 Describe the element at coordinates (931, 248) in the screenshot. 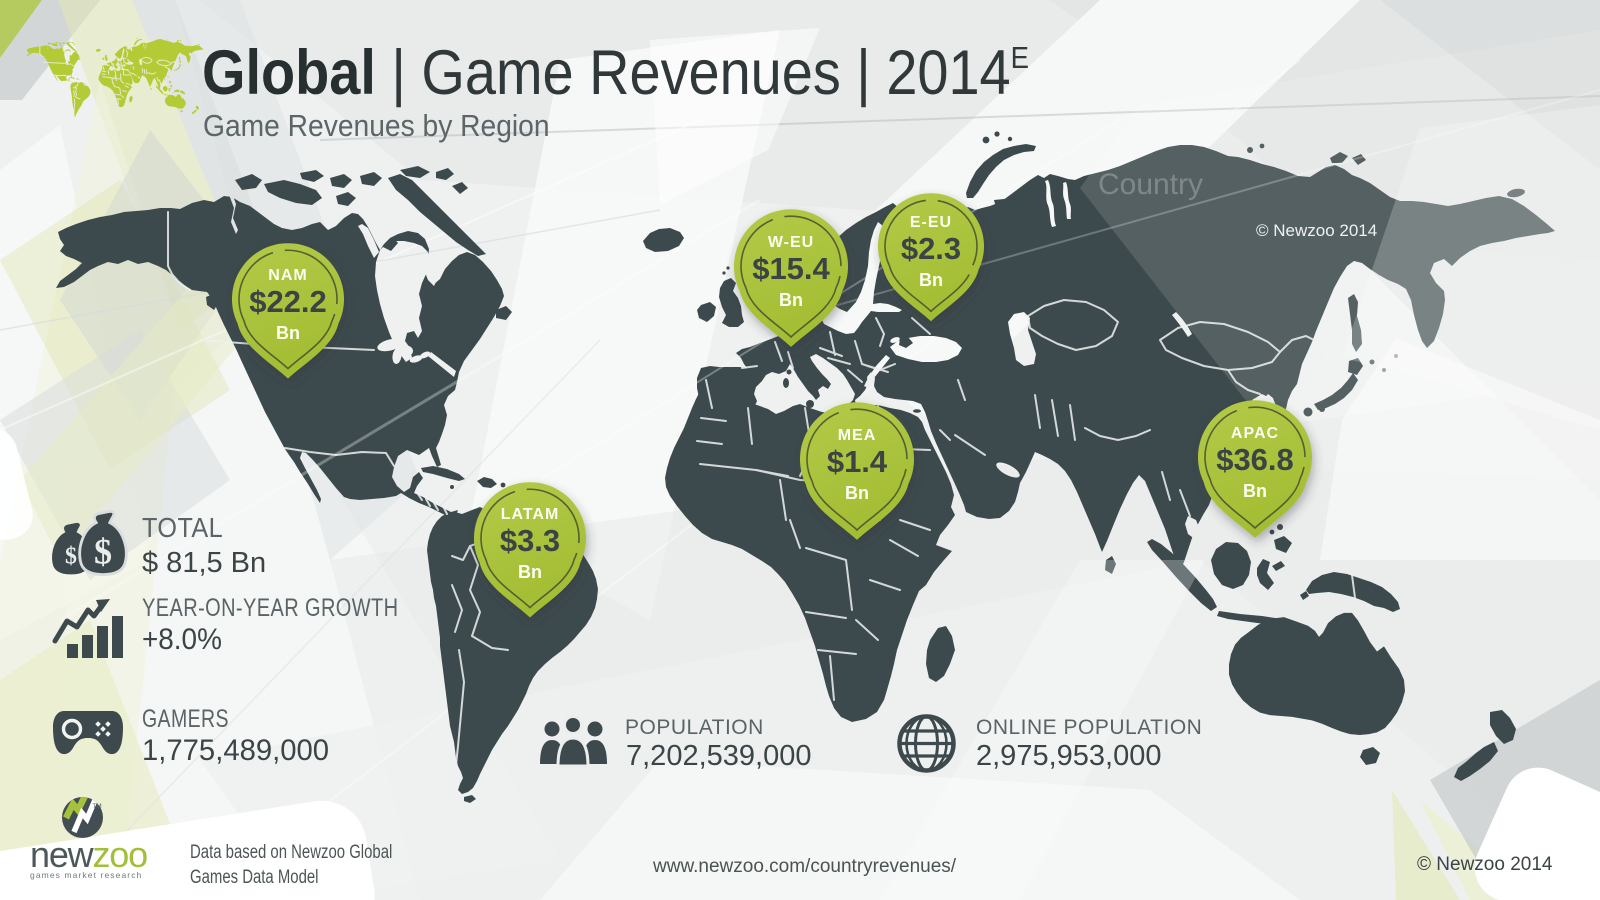

I see `svg-text: $2.3` at that location.